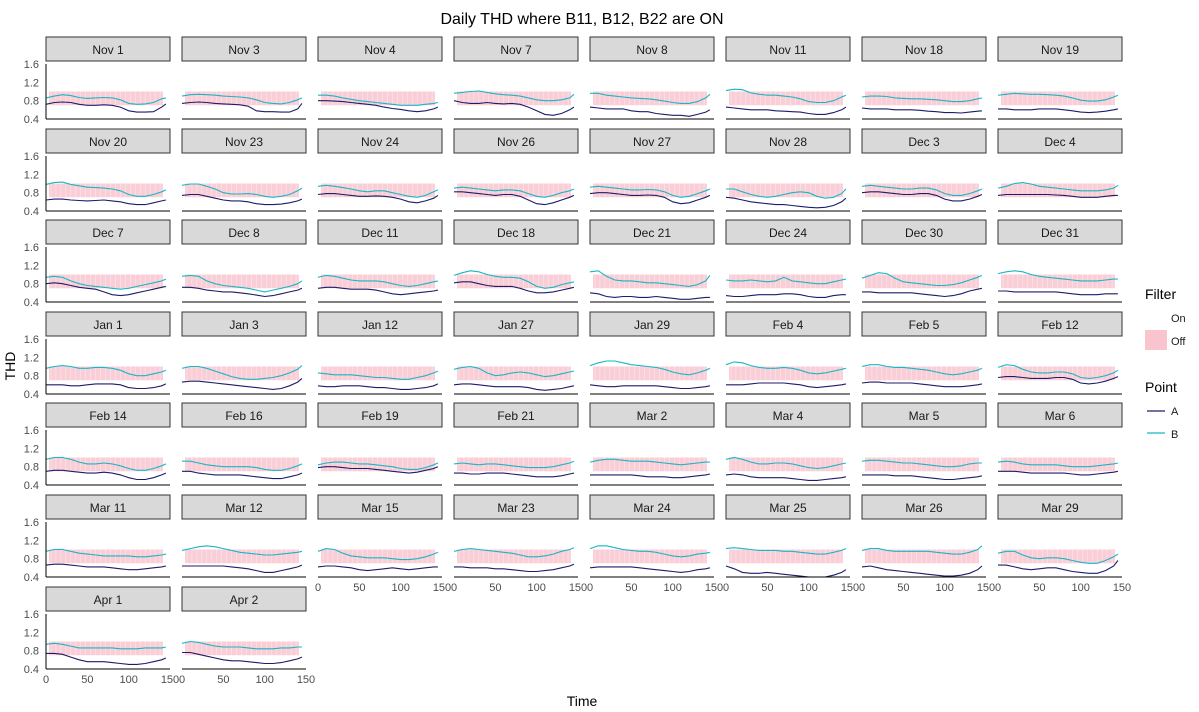 Image resolution: width=1199 pixels, height=712 pixels. What do you see at coordinates (924, 261) in the screenshot?
I see `facet-panel: Dec 30` at bounding box center [924, 261].